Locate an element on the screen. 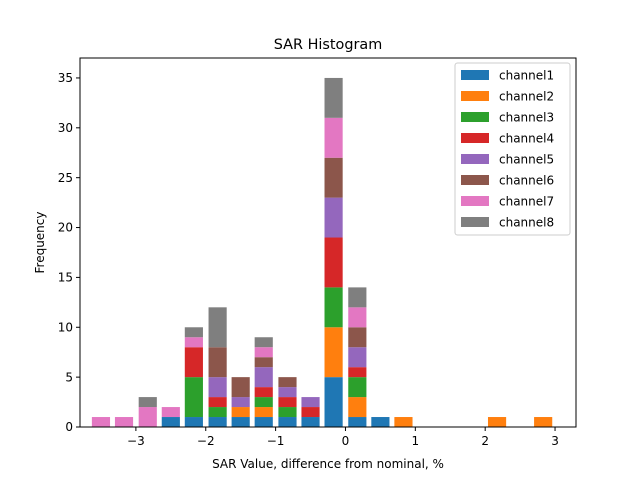  legend-swatch-channel5 is located at coordinates (475, 159).